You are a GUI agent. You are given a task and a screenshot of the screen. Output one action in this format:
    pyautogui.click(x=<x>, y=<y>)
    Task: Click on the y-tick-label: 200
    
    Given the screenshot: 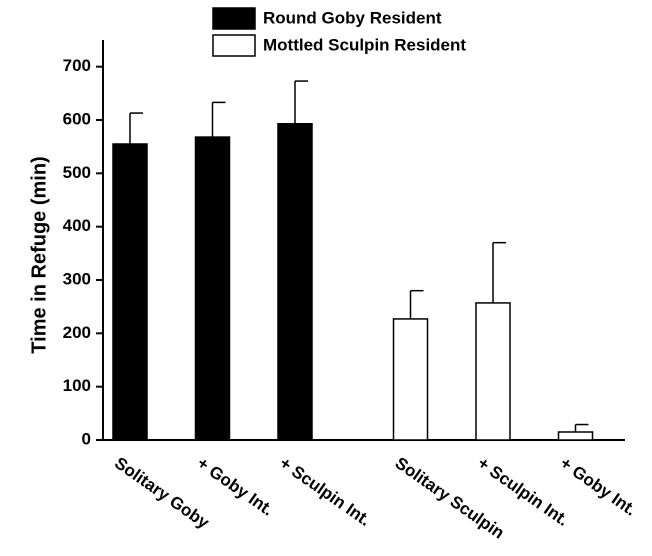 What is the action you would take?
    pyautogui.click(x=77, y=332)
    